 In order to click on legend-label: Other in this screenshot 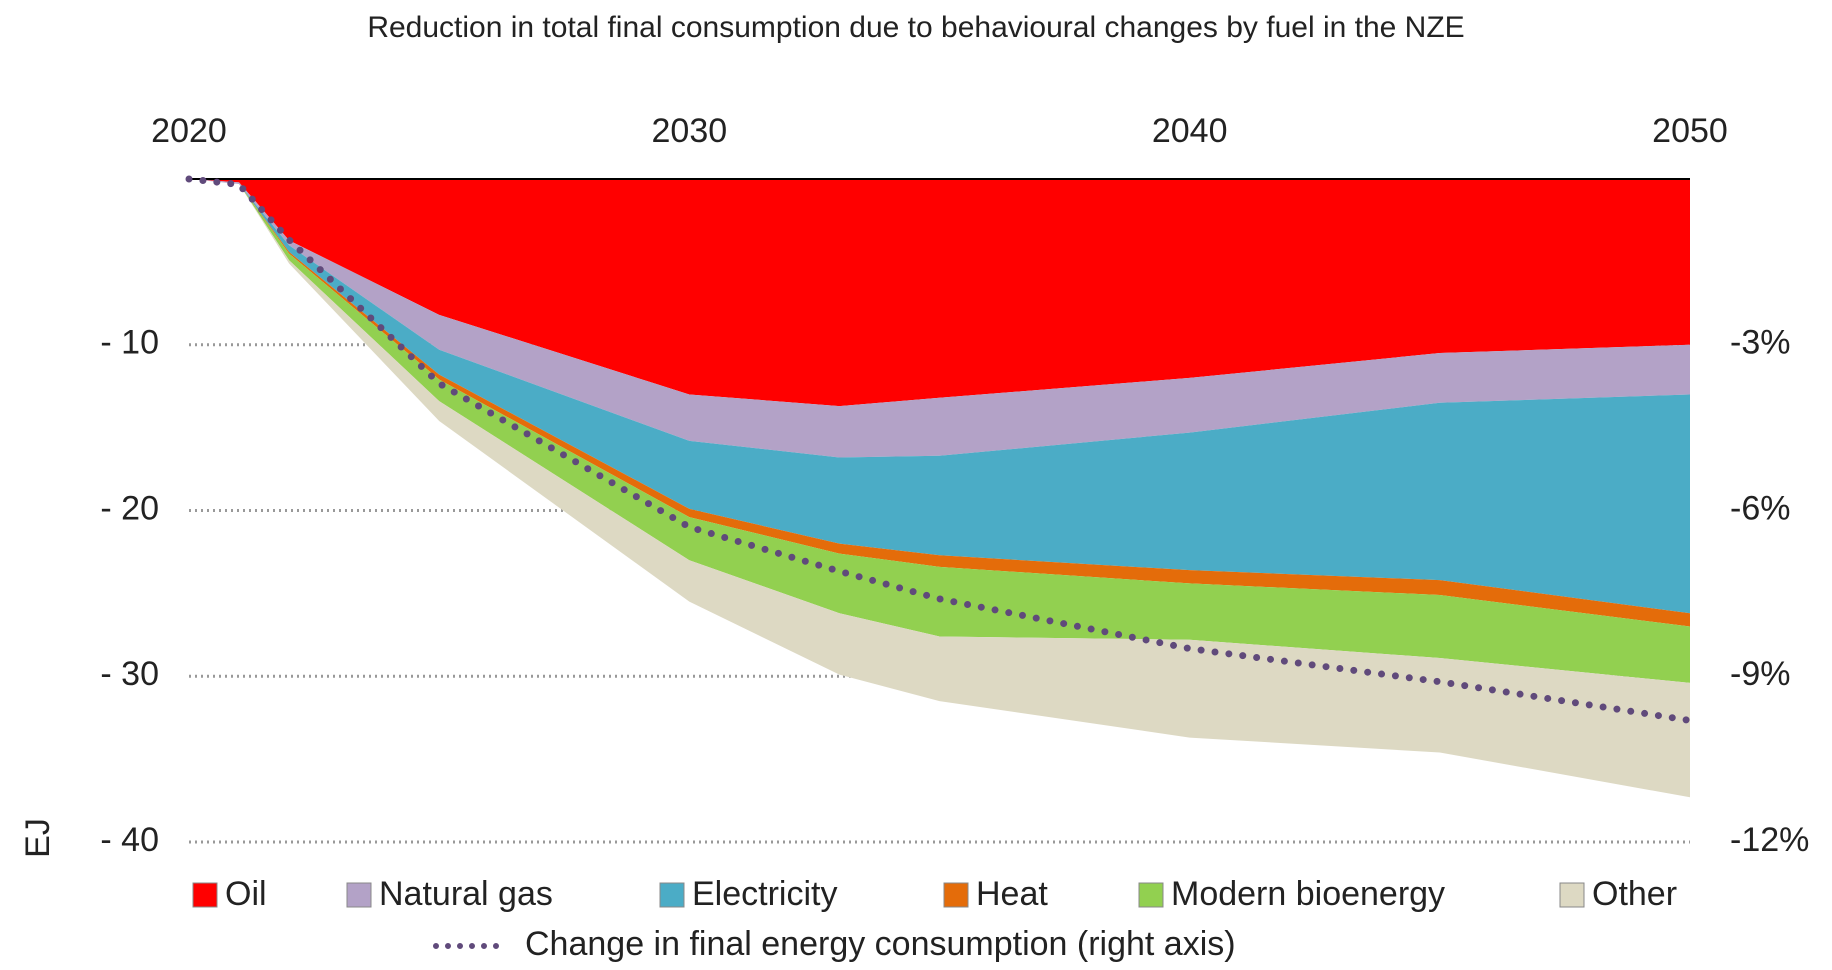, I will do `click(1634, 894)`.